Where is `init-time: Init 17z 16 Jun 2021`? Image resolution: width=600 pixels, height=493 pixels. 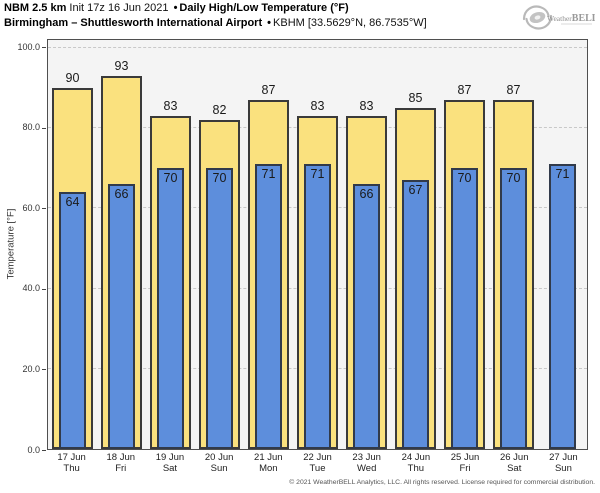
init-time: Init 17z 16 Jun 2021 is located at coordinates (119, 8).